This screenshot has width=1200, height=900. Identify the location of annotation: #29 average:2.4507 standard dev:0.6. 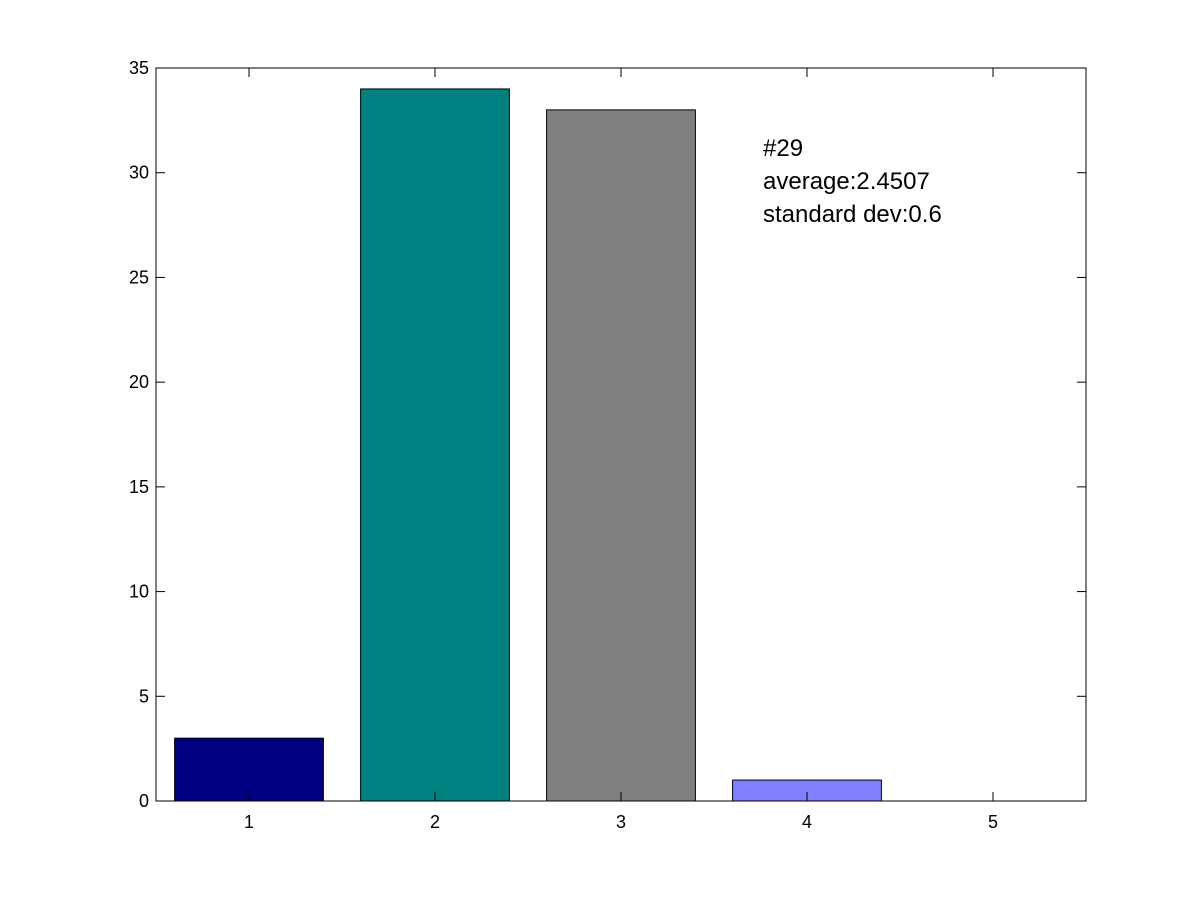
(852, 181).